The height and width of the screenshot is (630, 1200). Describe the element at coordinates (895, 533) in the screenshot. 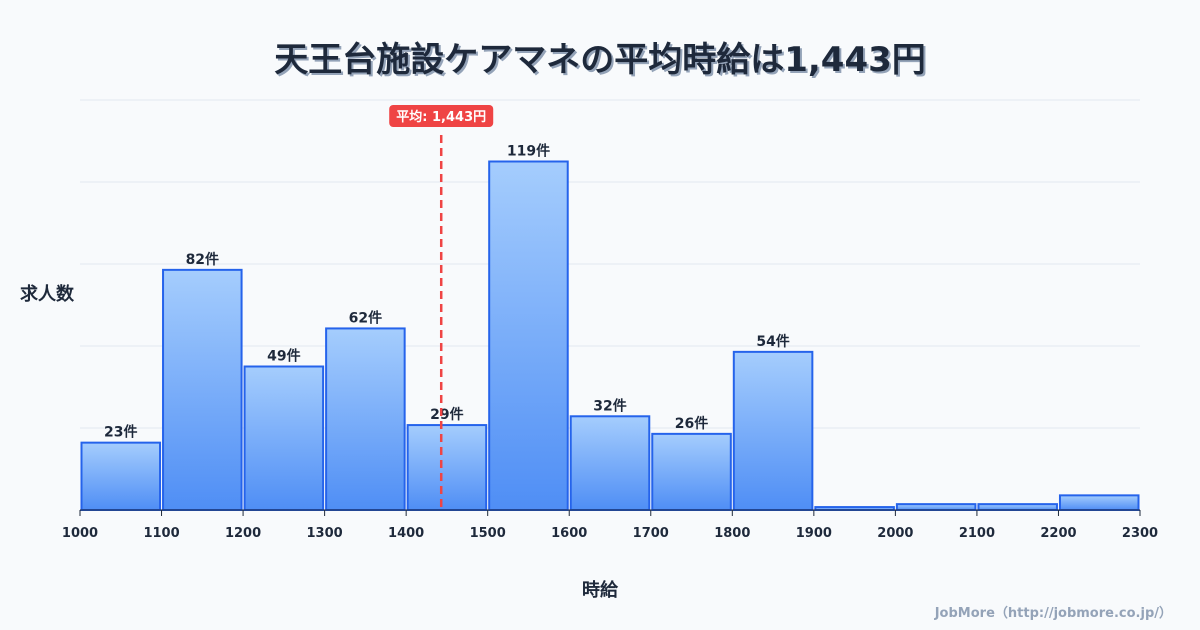

I see `x-tick-label: 2000` at that location.